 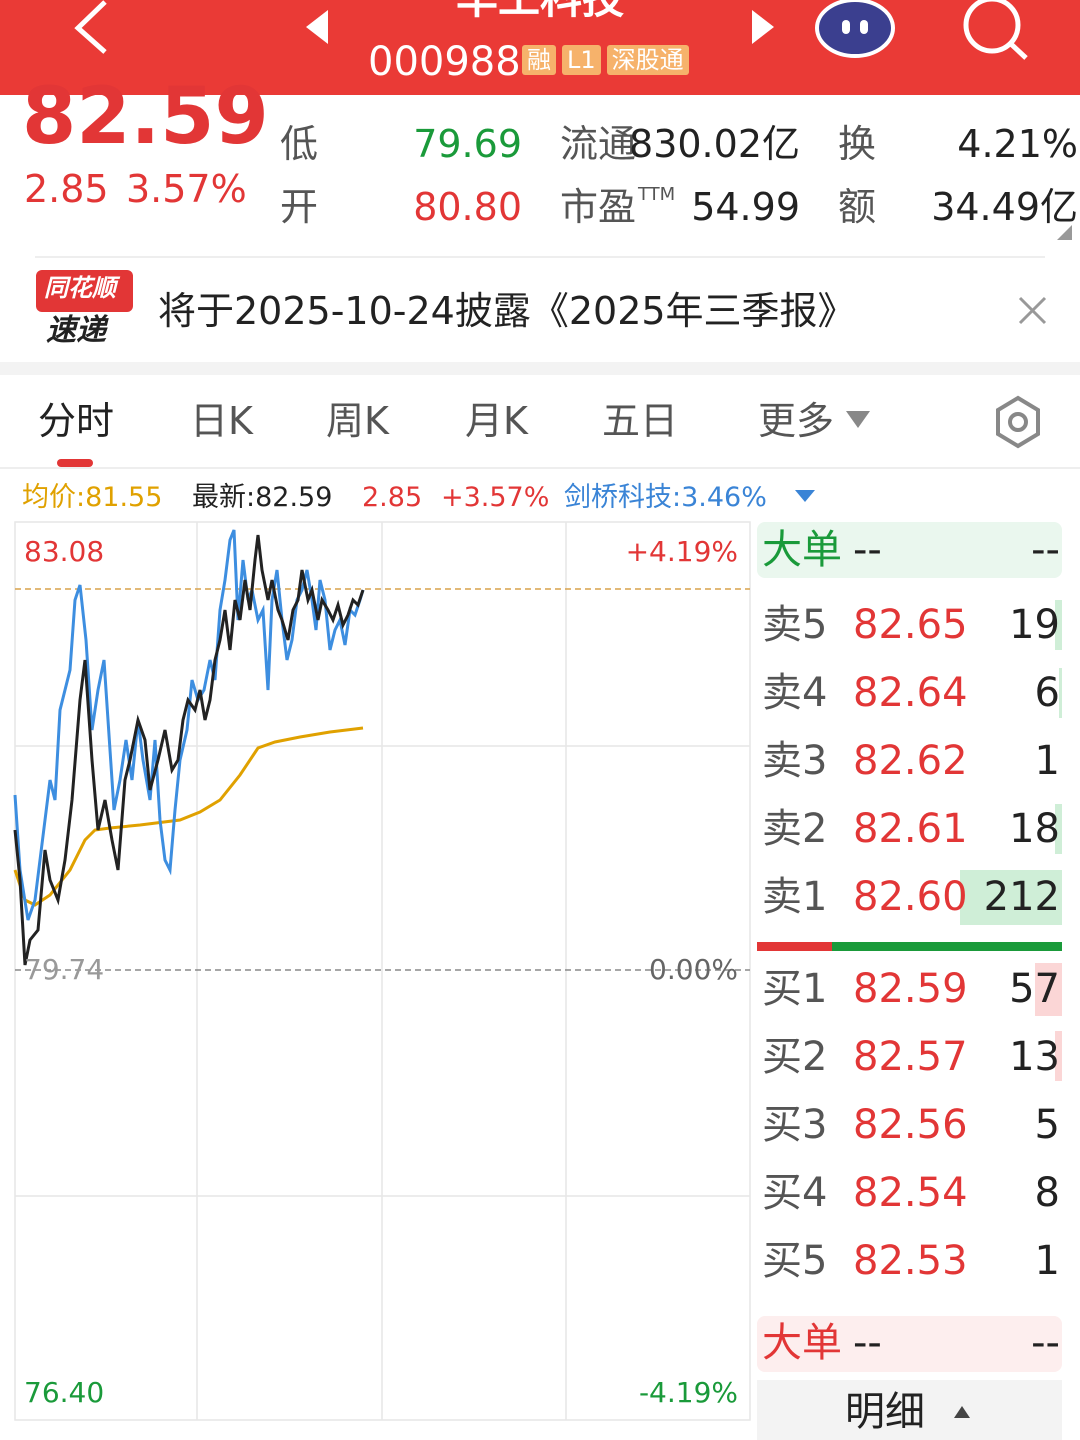 What do you see at coordinates (76, 421) in the screenshot?
I see `tab: 分时` at bounding box center [76, 421].